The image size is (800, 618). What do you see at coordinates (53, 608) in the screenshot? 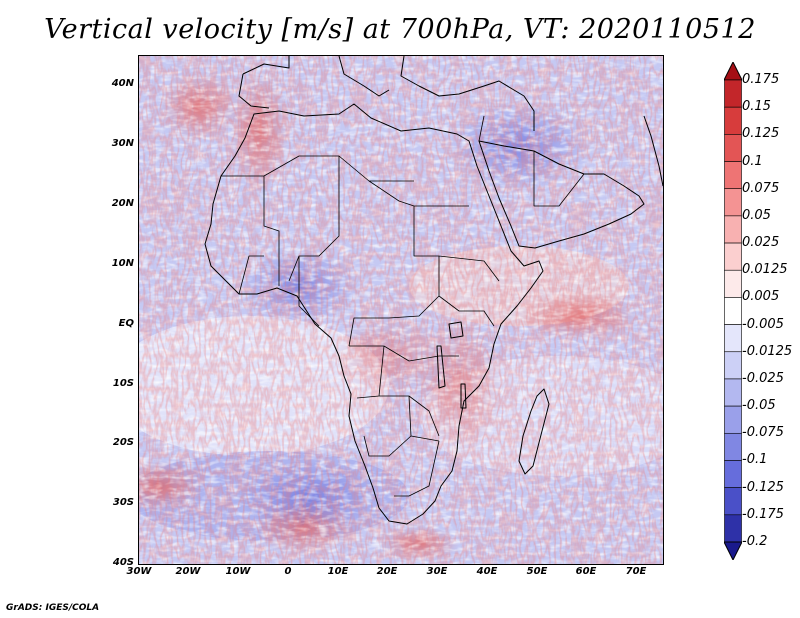
I see `footer-credit: GrADS: IGES/COLA` at bounding box center [53, 608].